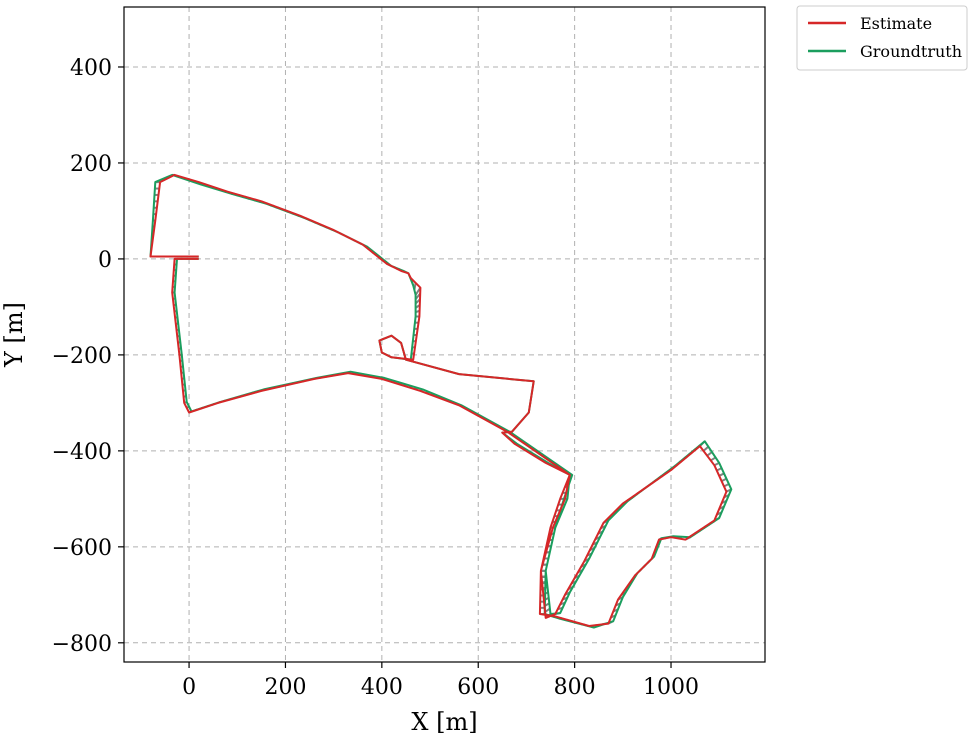 Image resolution: width=972 pixels, height=745 pixels. Describe the element at coordinates (575, 687) in the screenshot. I see `x-tick-label: 800` at that location.